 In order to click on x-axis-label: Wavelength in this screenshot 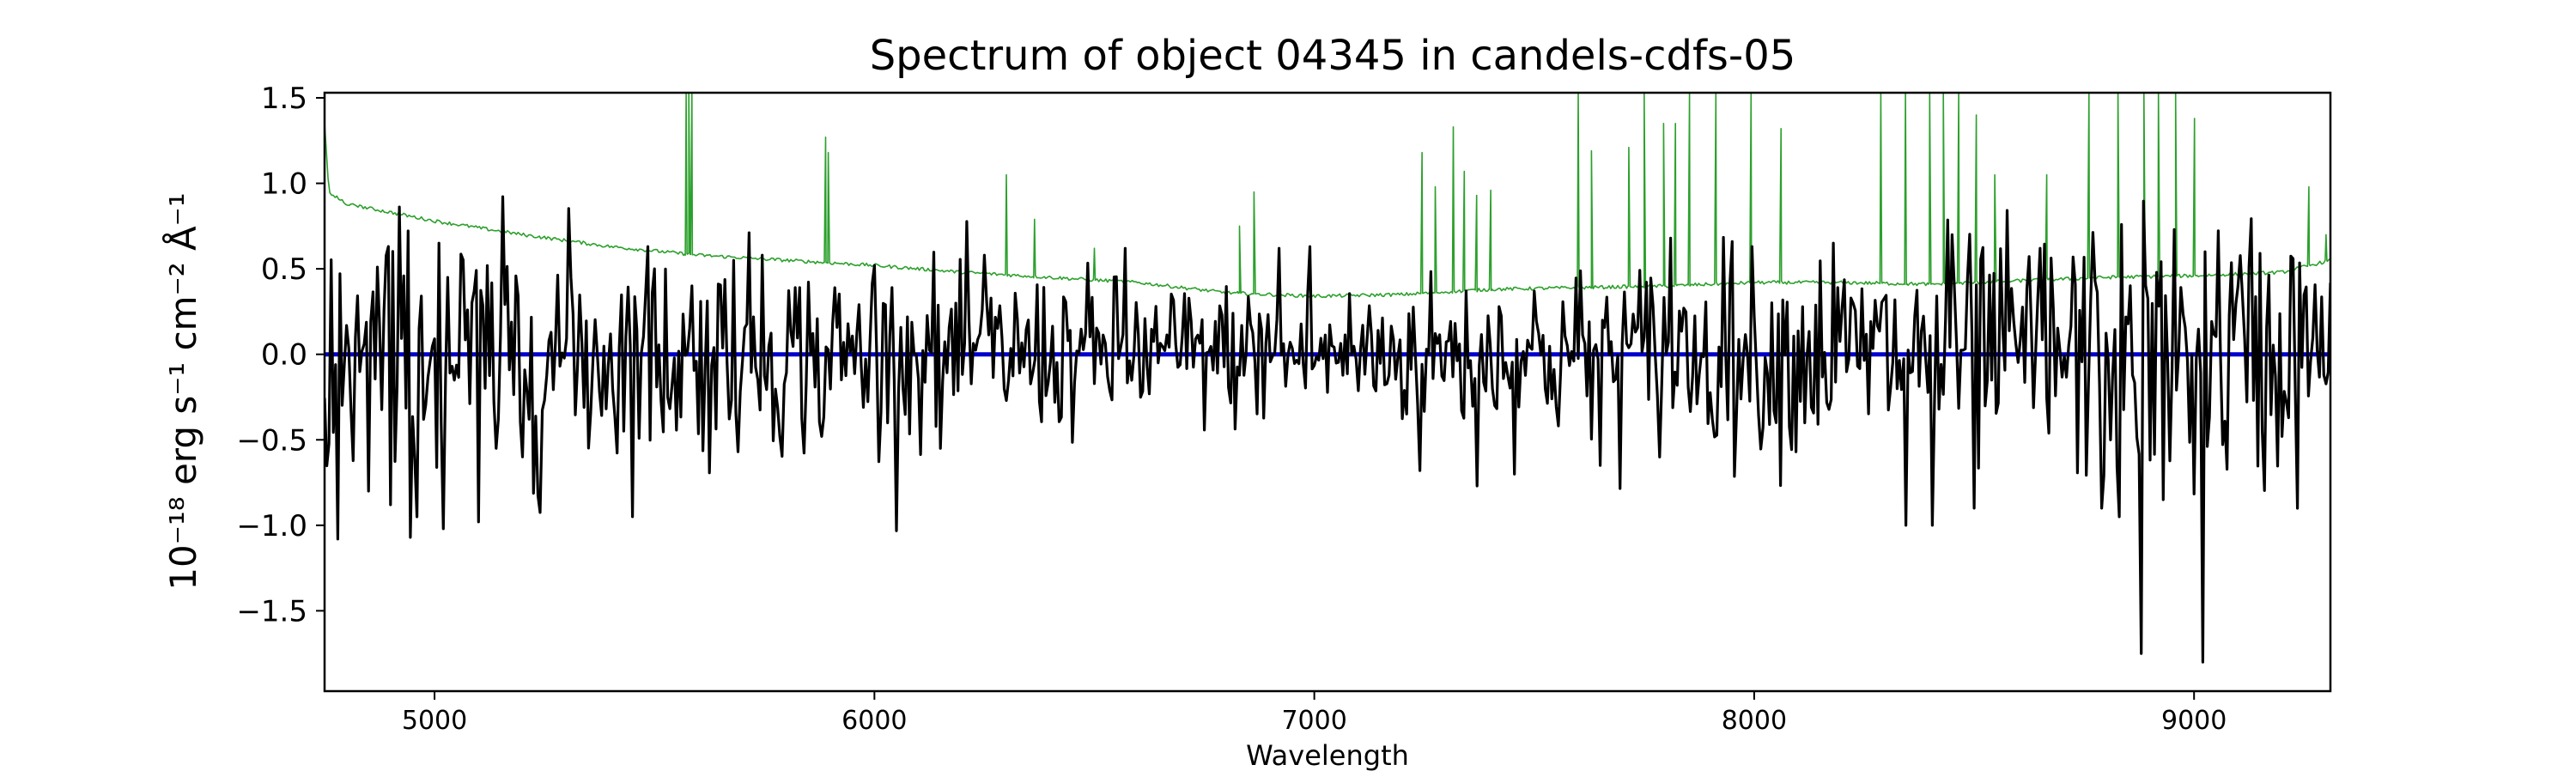, I will do `click(1327, 755)`.